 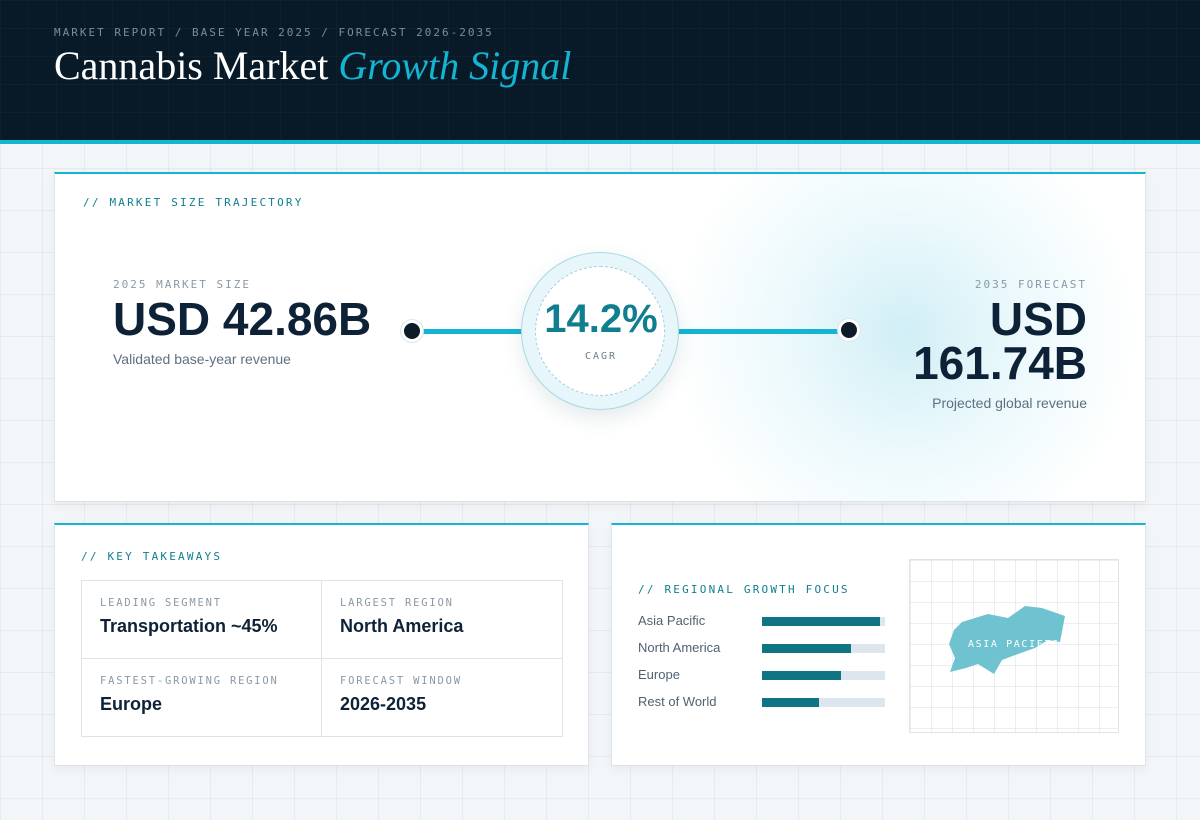 What do you see at coordinates (1000, 341) in the screenshot?
I see `forecast-value: USD 161.74B` at bounding box center [1000, 341].